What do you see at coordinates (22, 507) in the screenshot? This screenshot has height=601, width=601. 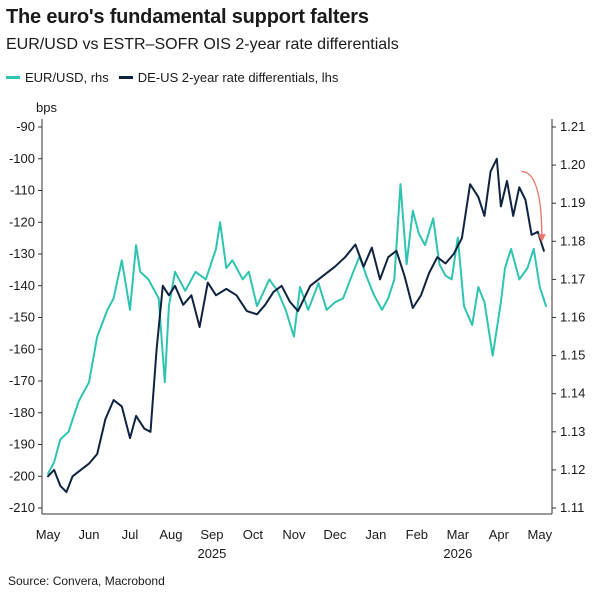 I see `left-tick-label: -210` at bounding box center [22, 507].